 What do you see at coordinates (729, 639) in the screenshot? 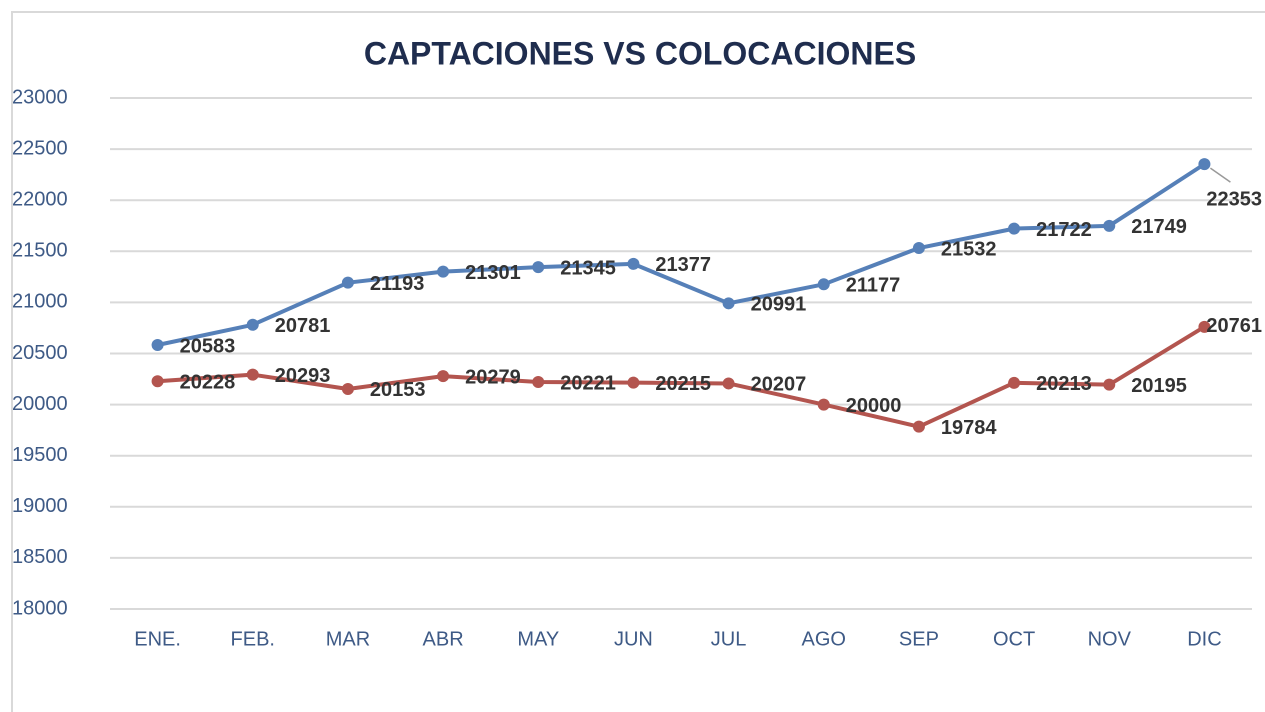
I see `x-tick-label: JUL` at bounding box center [729, 639].